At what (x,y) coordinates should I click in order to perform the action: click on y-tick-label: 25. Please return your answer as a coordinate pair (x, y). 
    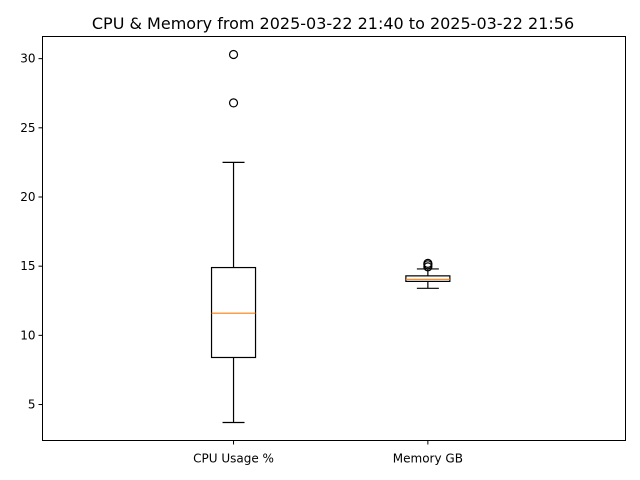
    Looking at the image, I should click on (27, 128).